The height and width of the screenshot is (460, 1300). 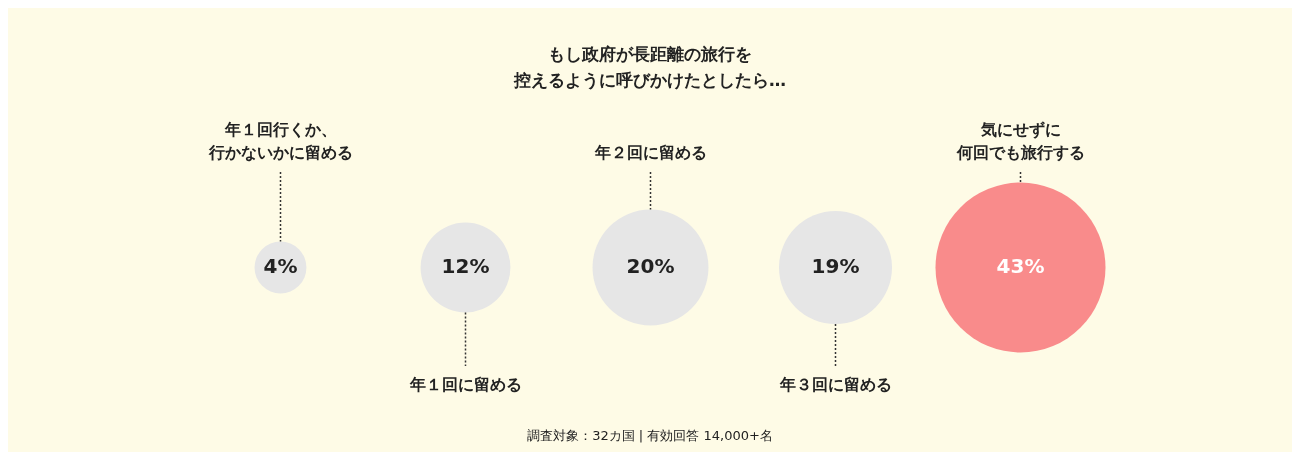 I want to click on category-label: 年１回に留める, so click(x=465, y=384).